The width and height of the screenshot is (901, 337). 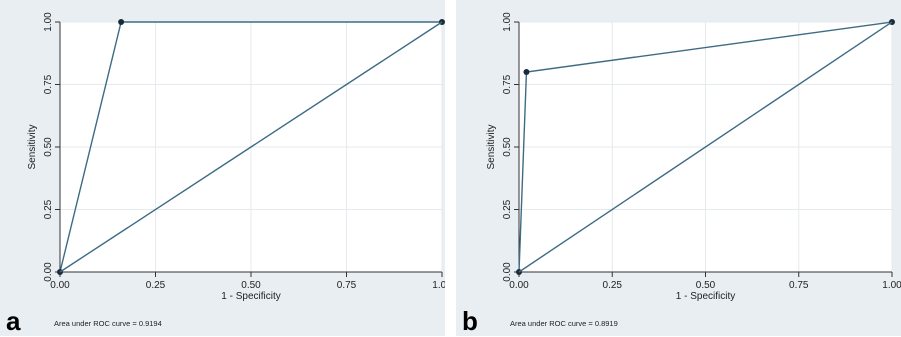 I want to click on auc-annotation-b: Area under ROC curve = 0.8919, so click(x=564, y=323).